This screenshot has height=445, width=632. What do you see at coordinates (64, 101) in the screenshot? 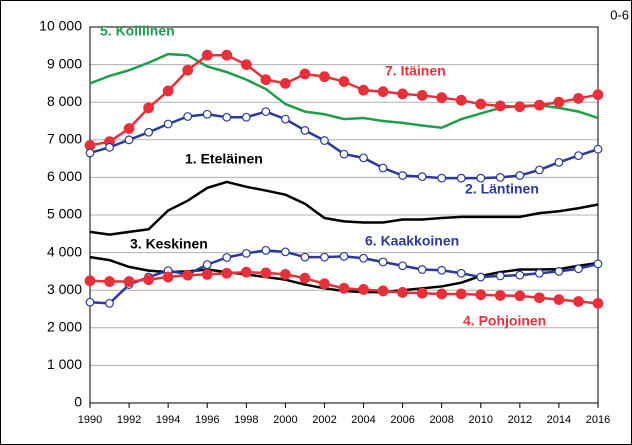
I see `y-tick-label: 8 000` at bounding box center [64, 101].